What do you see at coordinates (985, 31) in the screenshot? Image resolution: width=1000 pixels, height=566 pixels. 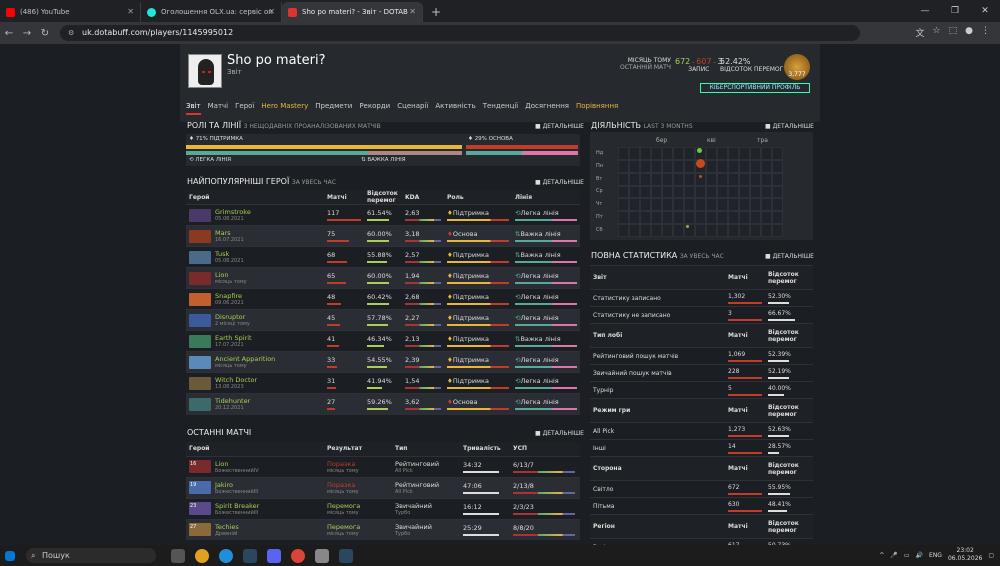 I see `menu-icon: ⋮` at bounding box center [985, 31].